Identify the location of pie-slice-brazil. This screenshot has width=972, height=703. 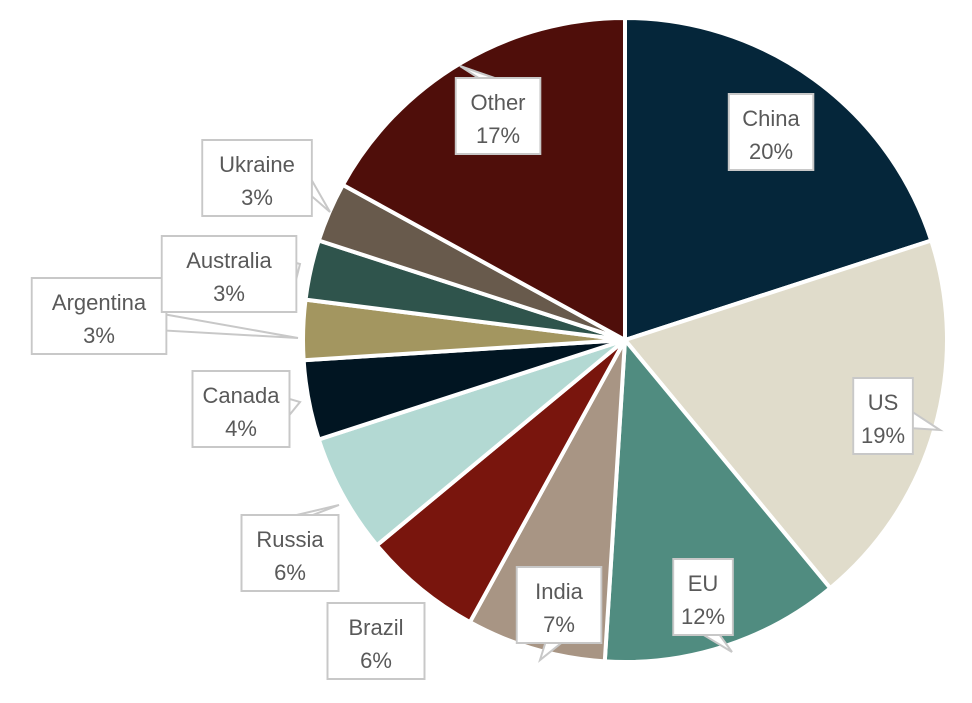
(500, 481).